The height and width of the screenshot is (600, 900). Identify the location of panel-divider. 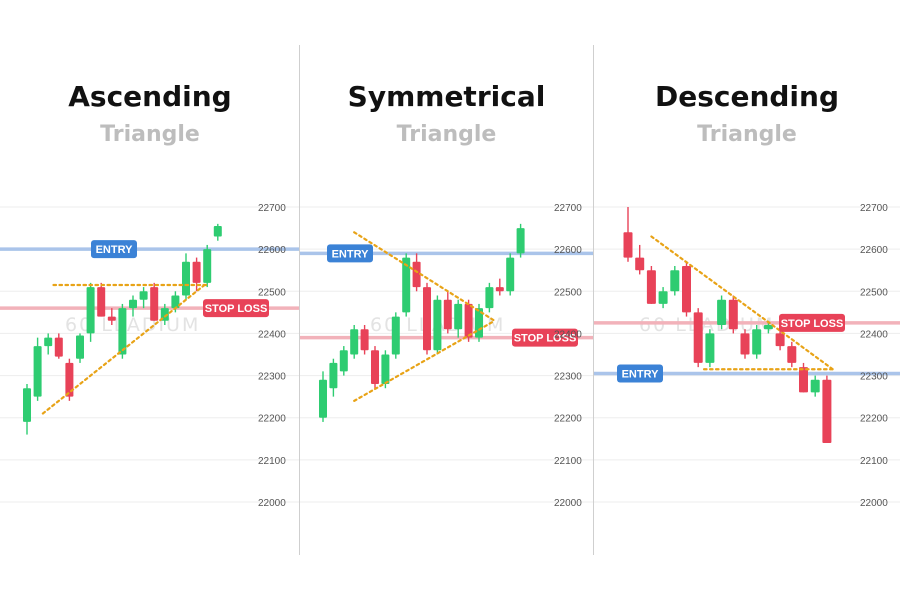
(593, 300).